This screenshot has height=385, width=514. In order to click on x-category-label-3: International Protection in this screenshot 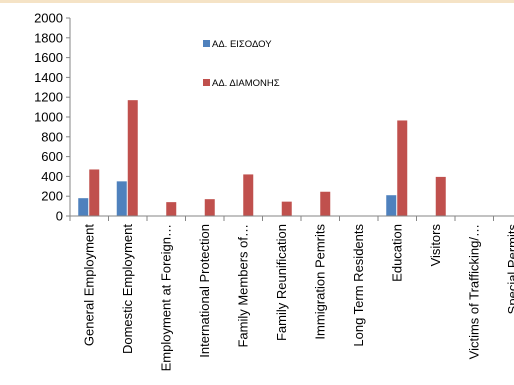, I will do `click(204, 291)`.